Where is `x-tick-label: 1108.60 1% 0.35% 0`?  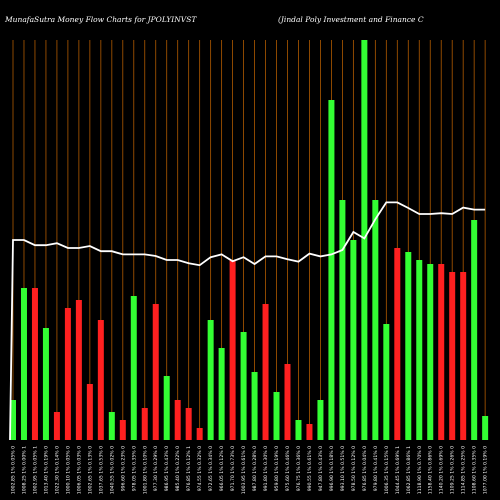 x-tick-label: 1108.60 1% 0.35% 0 is located at coordinates (475, 470).